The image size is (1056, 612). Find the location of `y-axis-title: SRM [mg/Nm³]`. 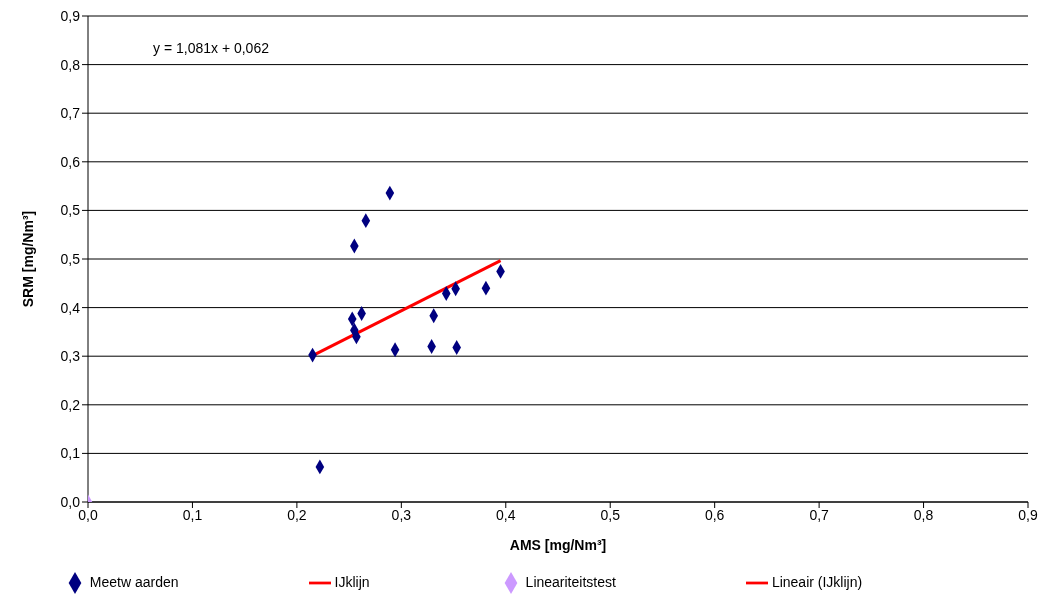

y-axis-title: SRM [mg/Nm³] is located at coordinates (27, 259).